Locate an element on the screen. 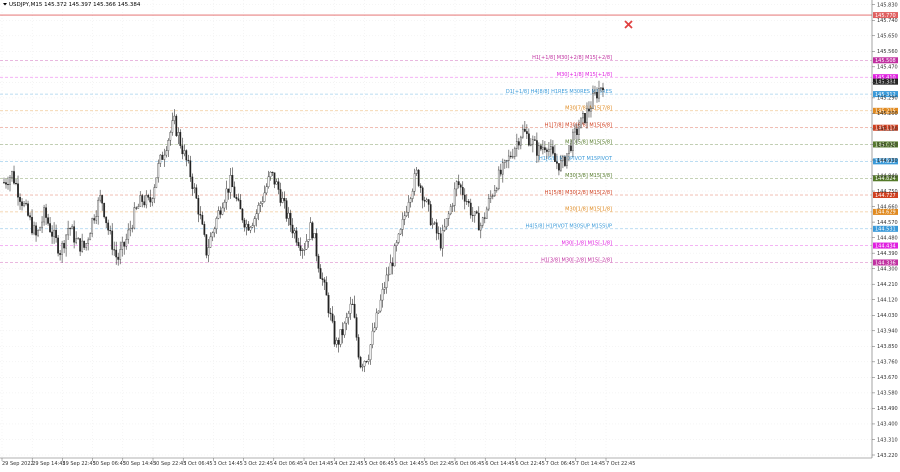  y-tick-label: 144.210 is located at coordinates (887, 285).